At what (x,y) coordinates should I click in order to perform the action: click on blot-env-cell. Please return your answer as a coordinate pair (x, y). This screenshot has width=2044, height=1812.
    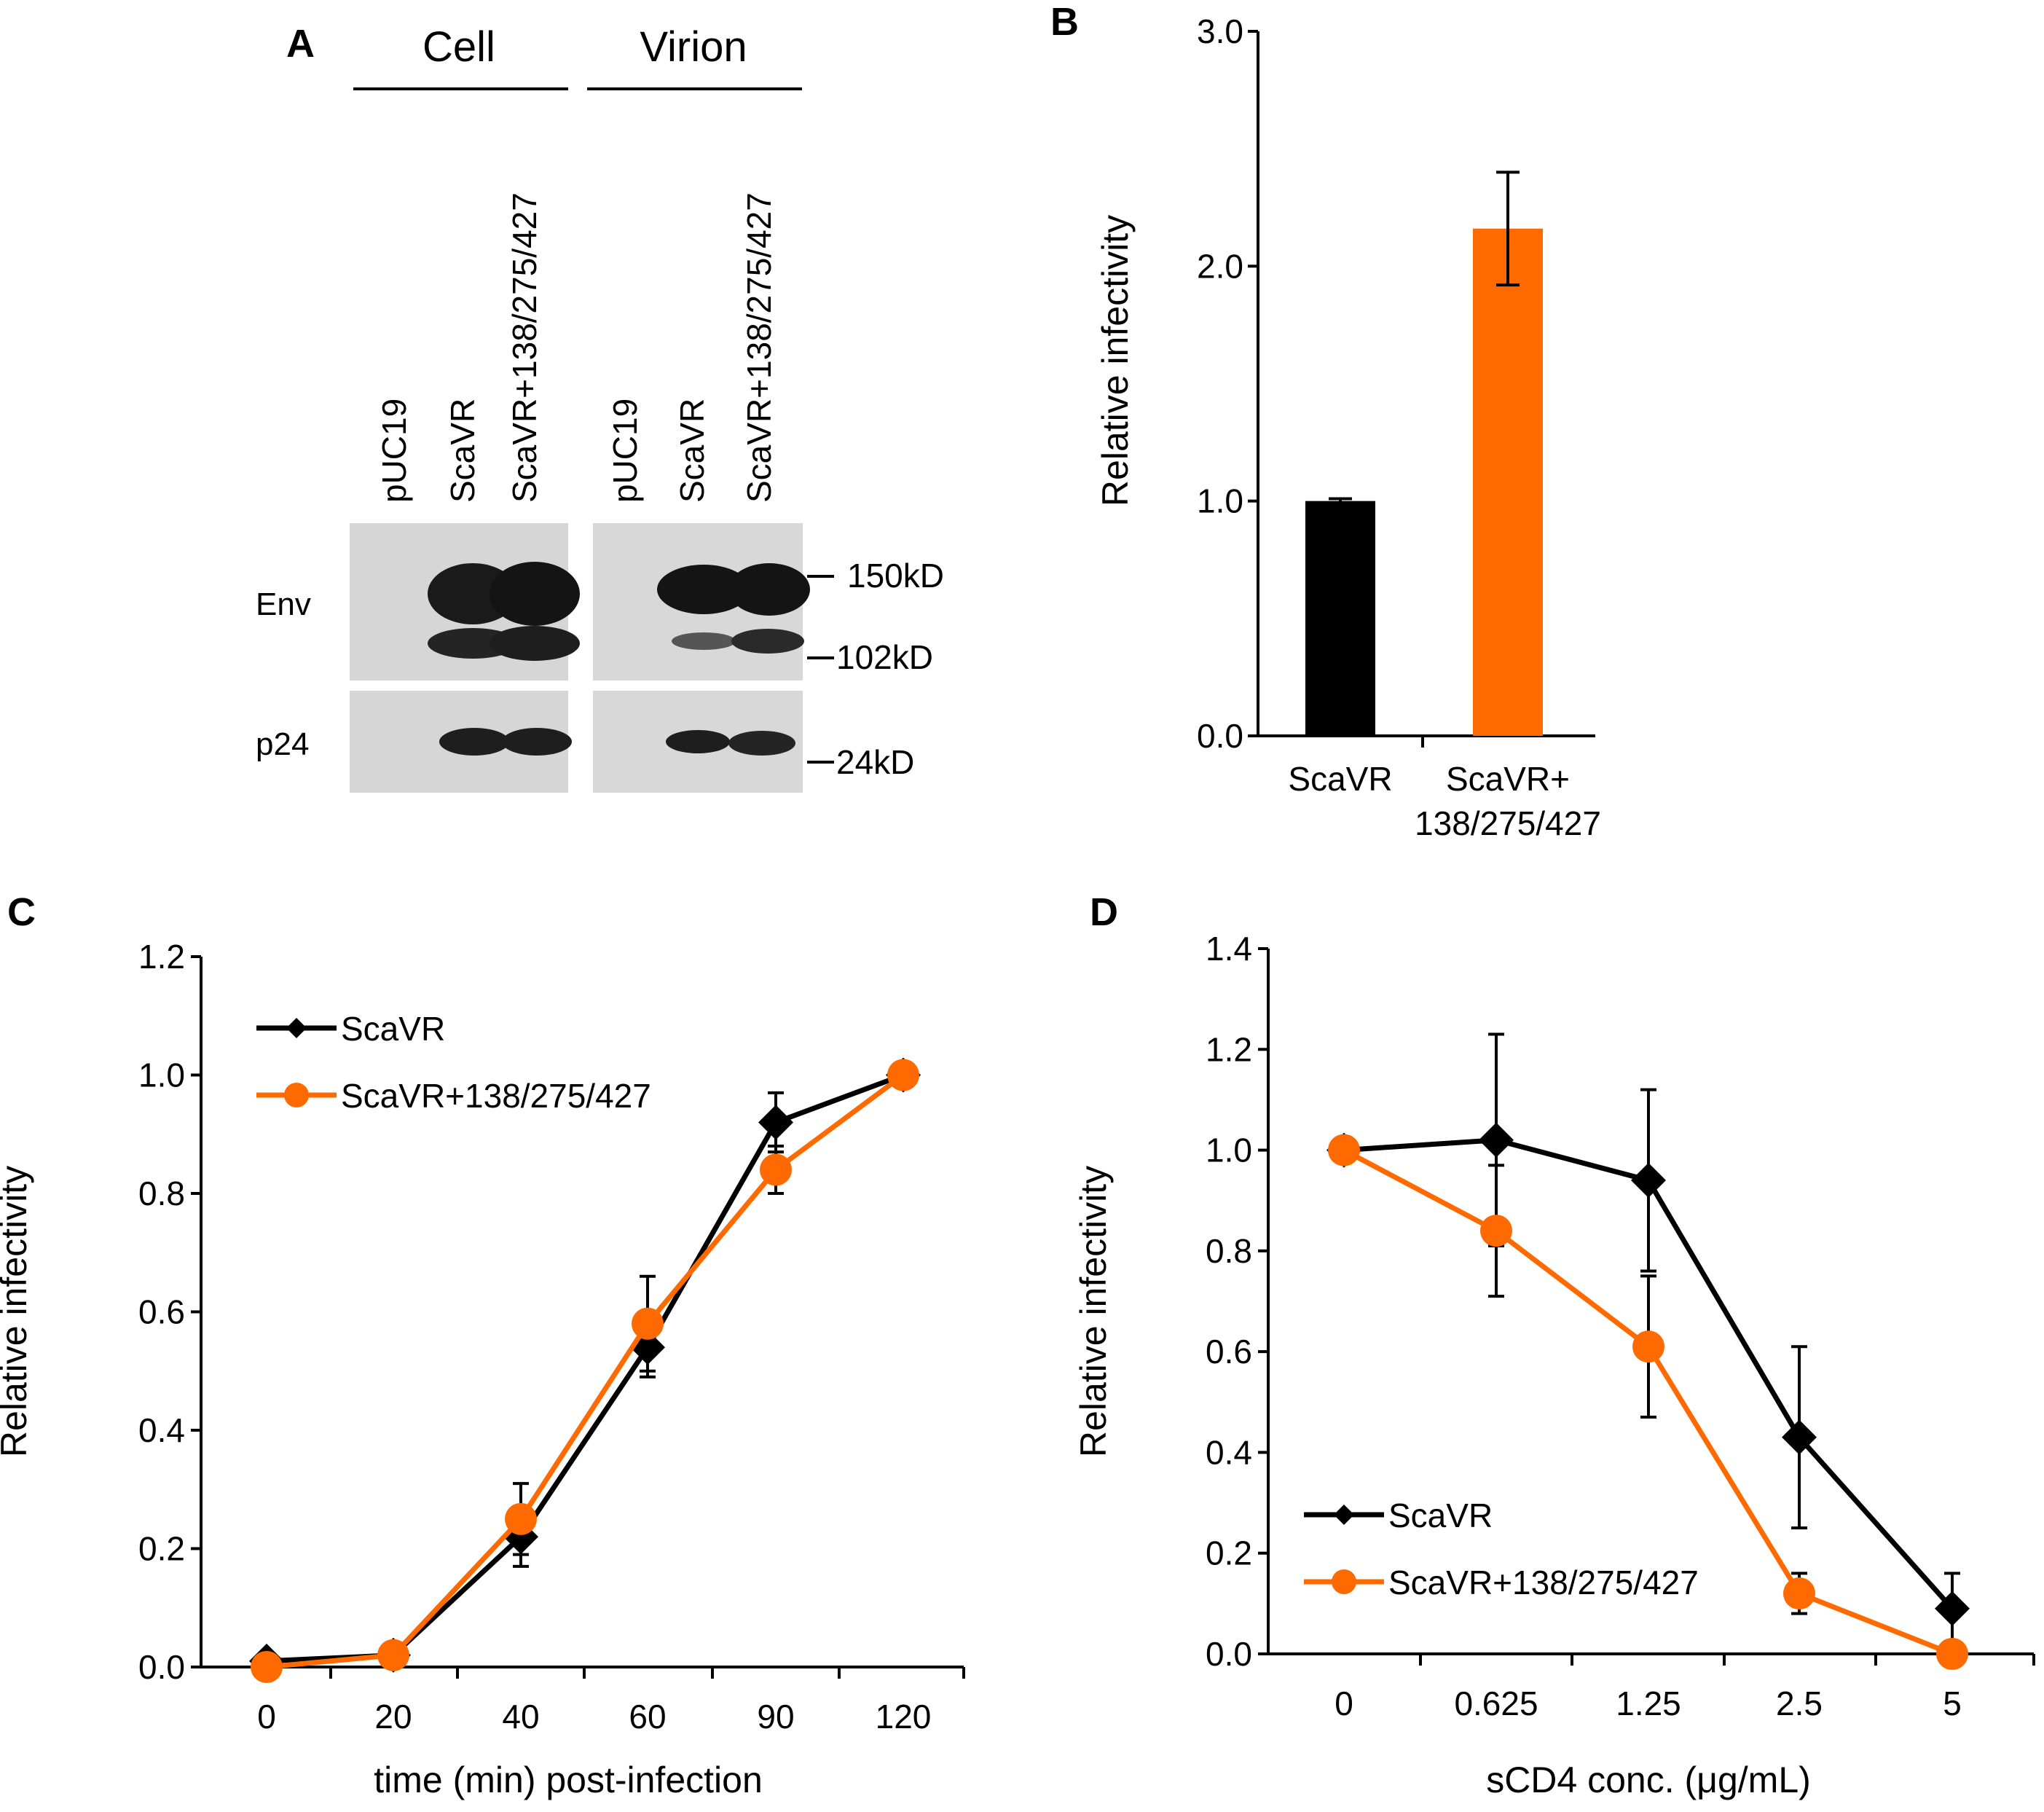
    Looking at the image, I should click on (465, 602).